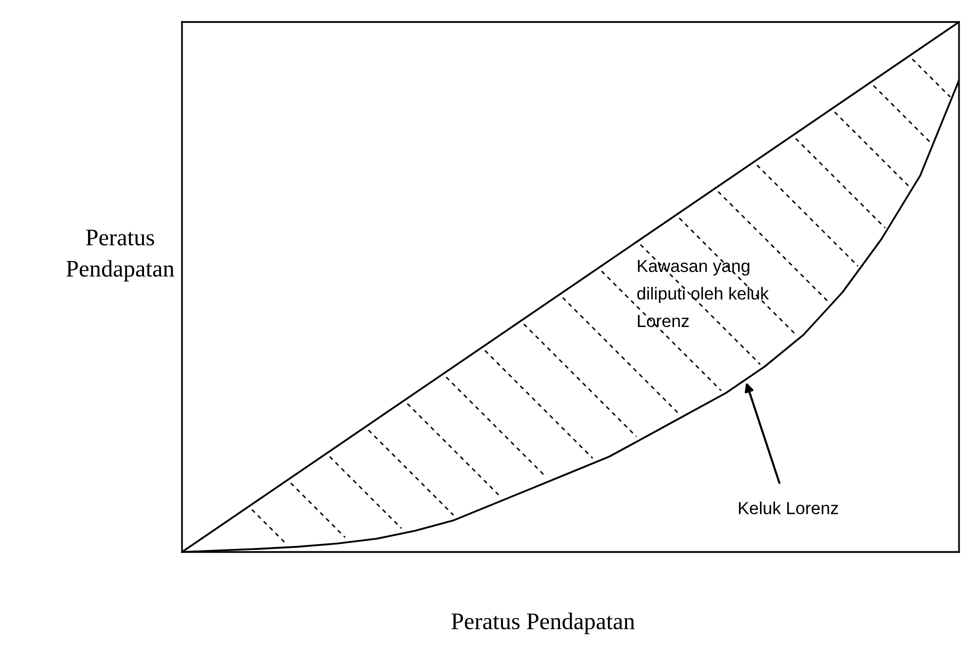  I want to click on annotation: Kawasan yang diliputi oleh keluk Lorenz, so click(703, 294).